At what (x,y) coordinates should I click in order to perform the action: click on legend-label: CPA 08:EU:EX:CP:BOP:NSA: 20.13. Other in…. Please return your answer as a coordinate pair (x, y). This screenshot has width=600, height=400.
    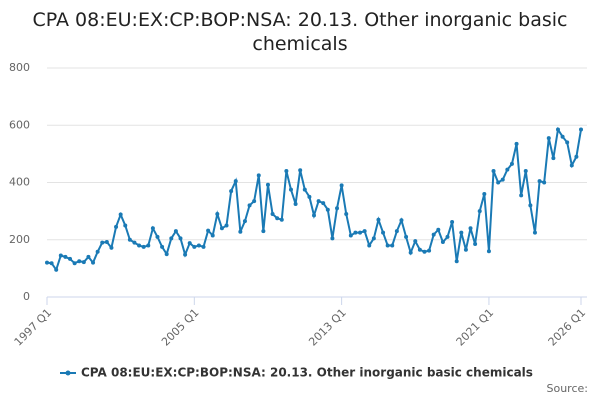
    Looking at the image, I should click on (307, 373).